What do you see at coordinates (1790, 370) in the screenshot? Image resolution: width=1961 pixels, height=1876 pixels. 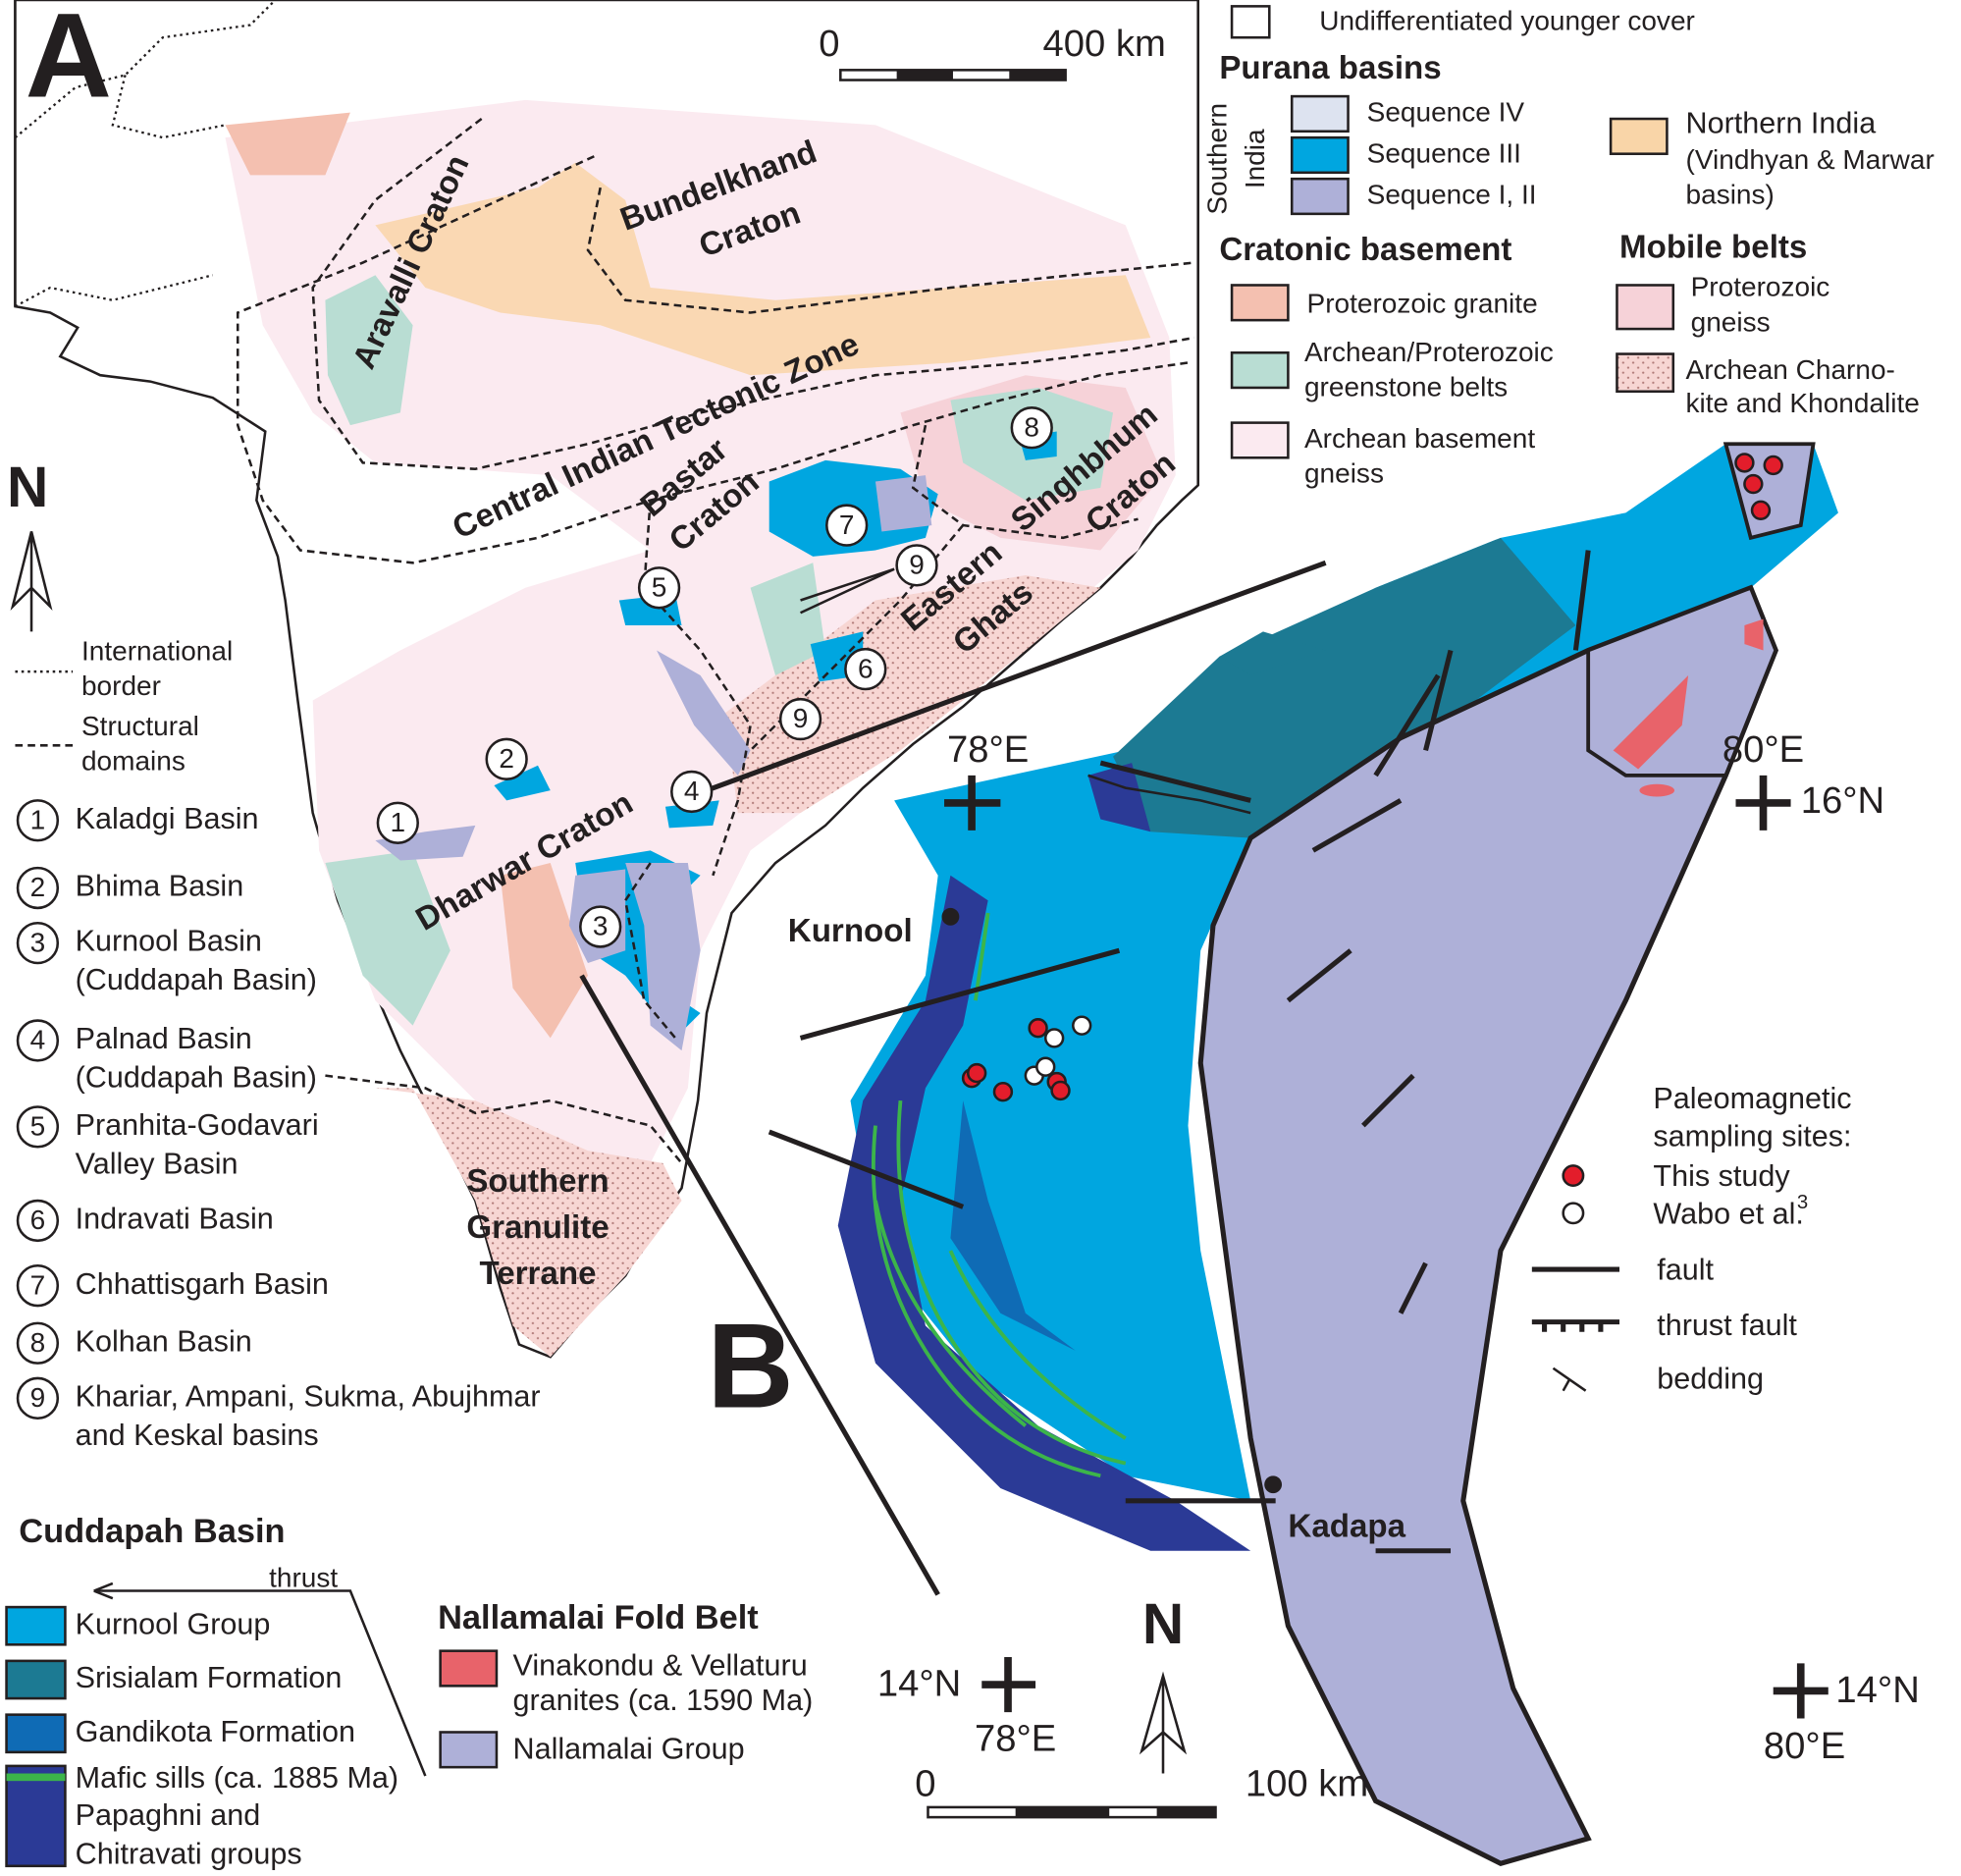 I see `legend-label: Archean Charno-` at bounding box center [1790, 370].